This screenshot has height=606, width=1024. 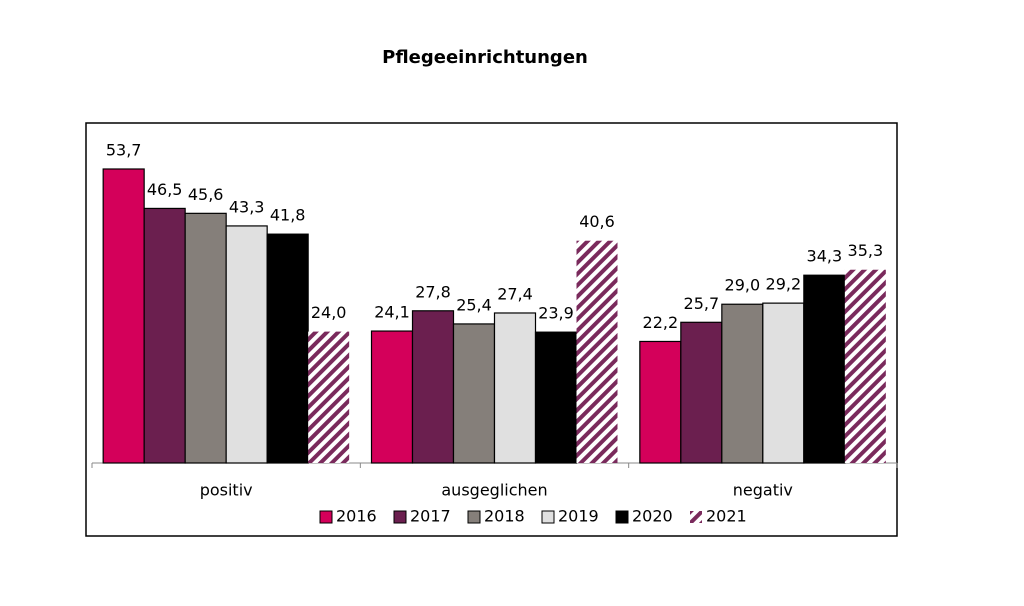 I want to click on data-label: 45,6, so click(x=206, y=194).